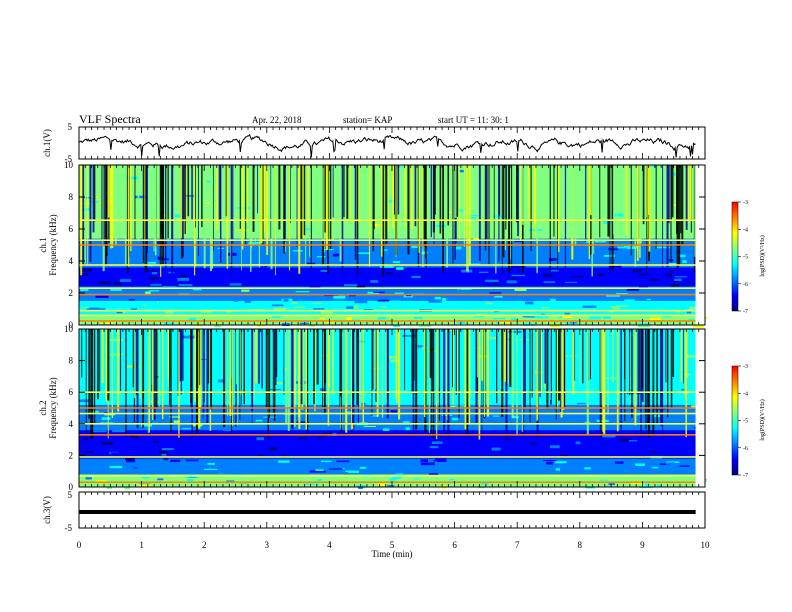 This screenshot has width=792, height=612. Describe the element at coordinates (735, 420) in the screenshot. I see `ch2-colorbar-gradient` at that location.